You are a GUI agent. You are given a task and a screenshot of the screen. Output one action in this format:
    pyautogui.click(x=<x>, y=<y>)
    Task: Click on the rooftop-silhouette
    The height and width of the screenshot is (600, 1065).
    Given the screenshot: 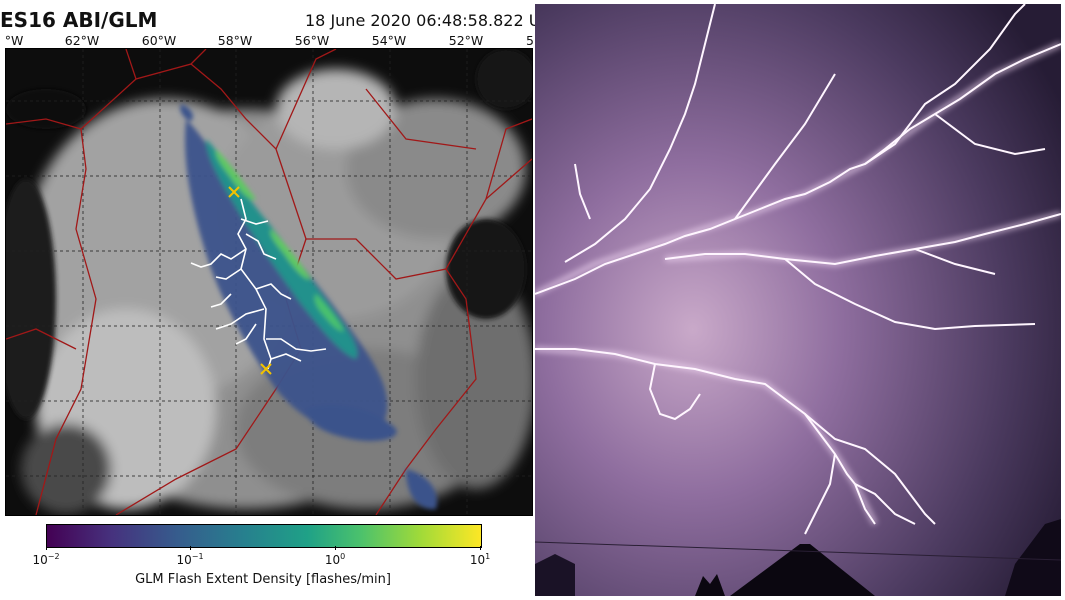 What is the action you would take?
    pyautogui.click(x=802, y=570)
    